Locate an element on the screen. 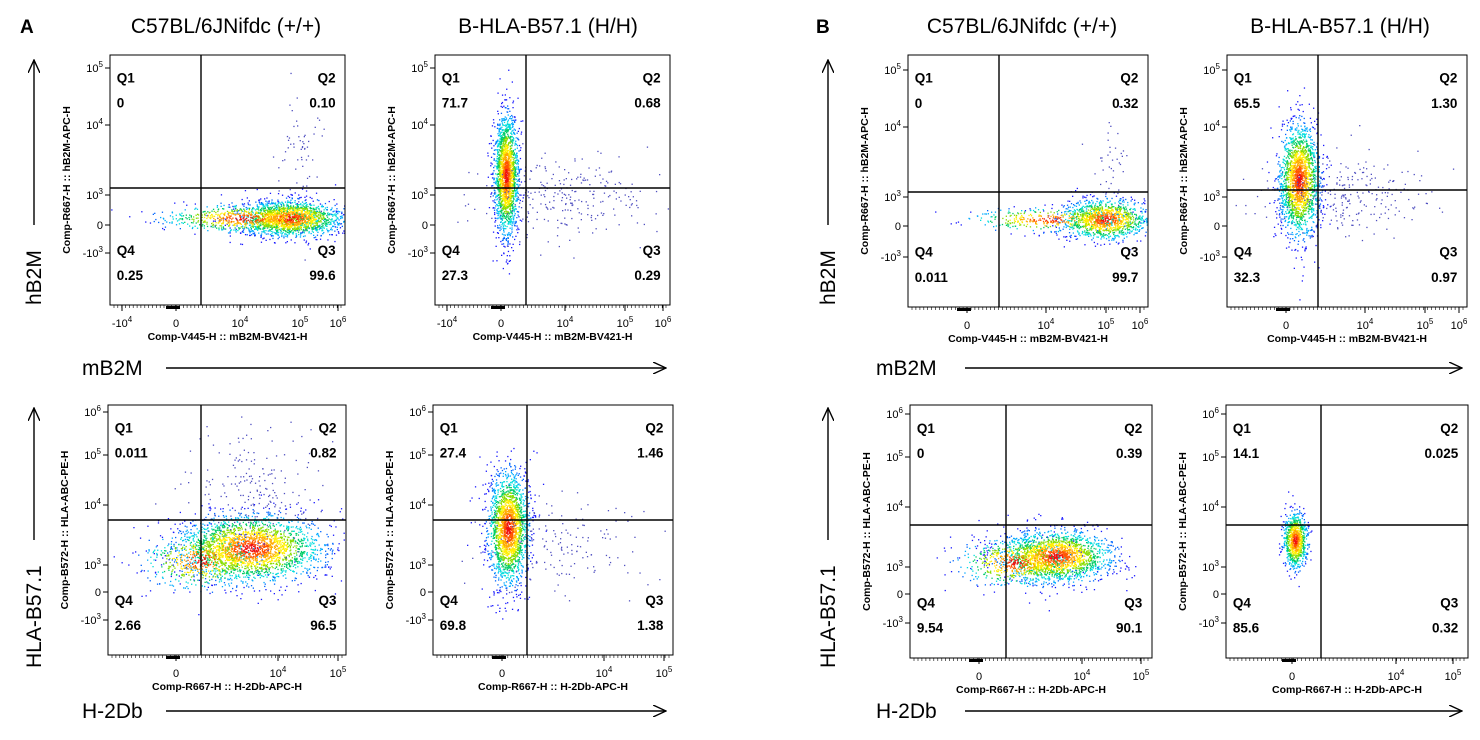 The width and height of the screenshot is (1480, 740). row-top-x-label-a: mB2M is located at coordinates (112, 368).